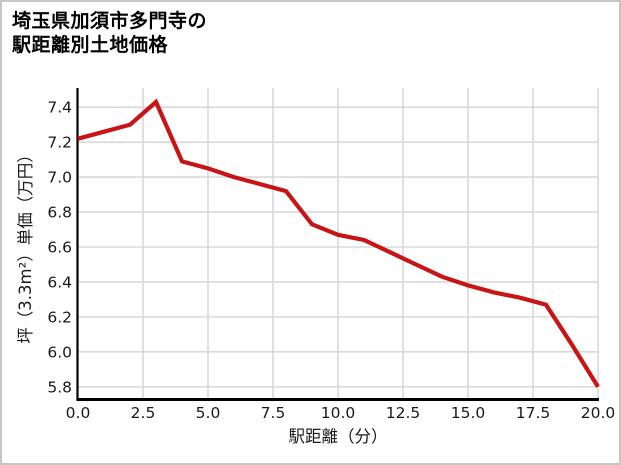  I want to click on x-tick-label: 7.5, so click(273, 413).